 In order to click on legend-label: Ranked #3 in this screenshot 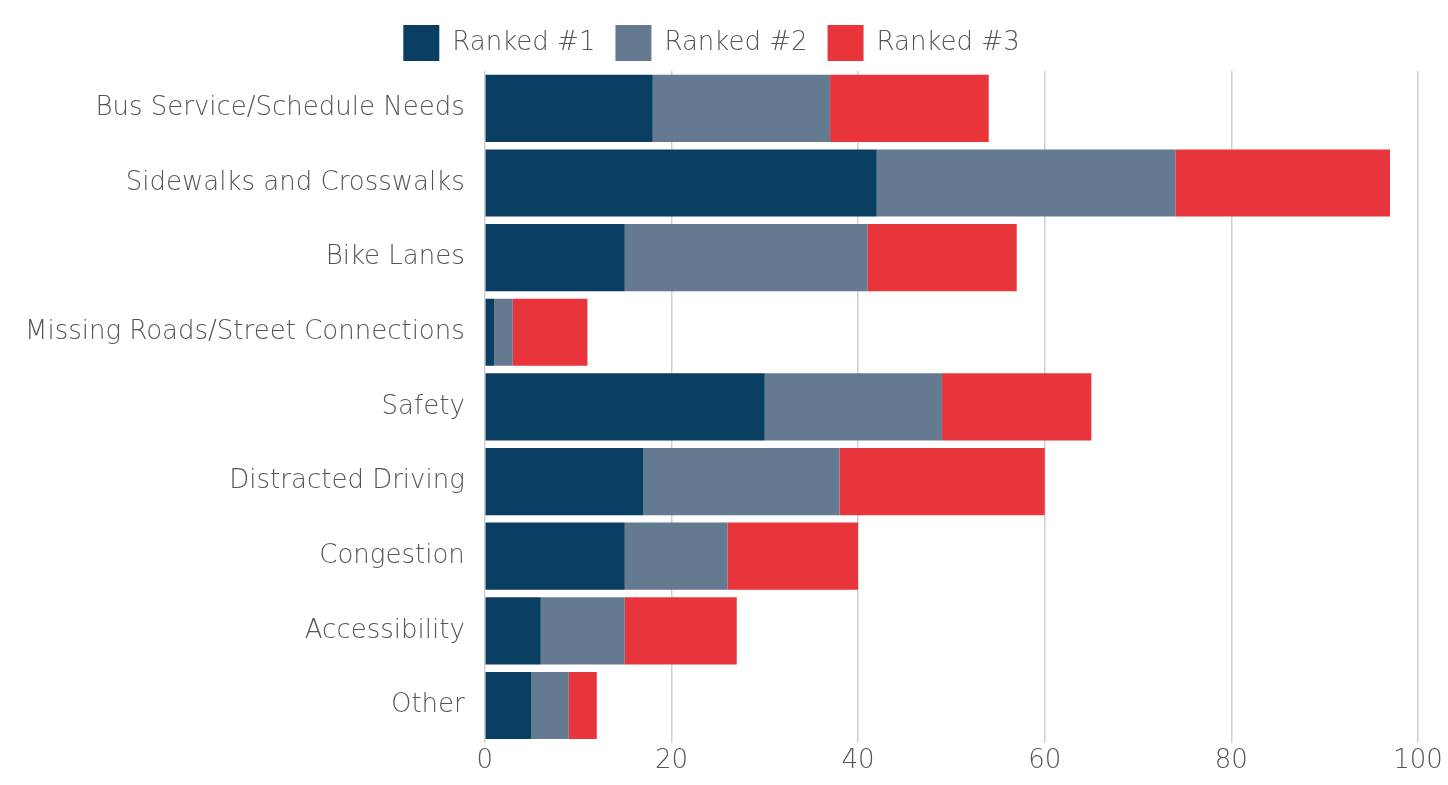, I will do `click(948, 40)`.